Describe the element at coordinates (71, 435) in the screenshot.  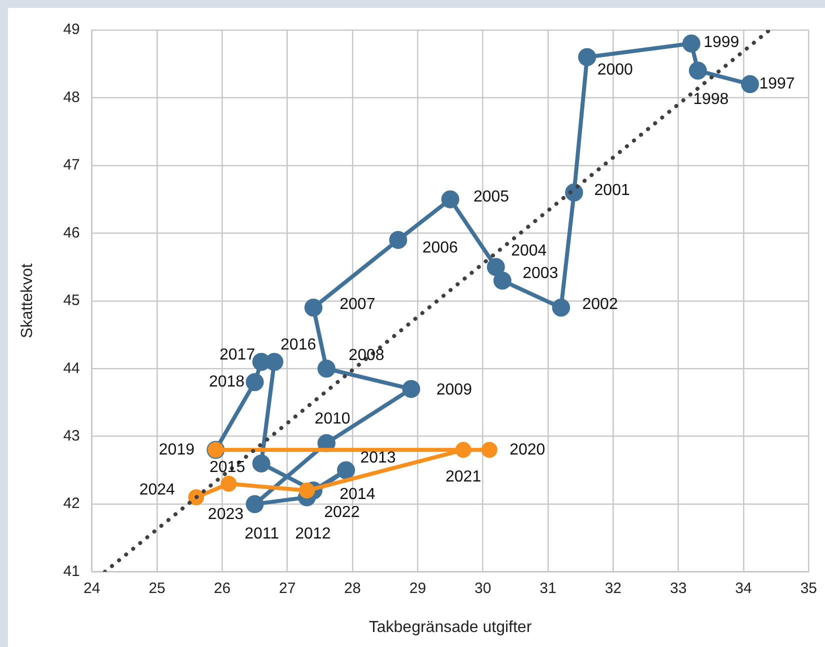
I see `y-tick-label: 43` at that location.